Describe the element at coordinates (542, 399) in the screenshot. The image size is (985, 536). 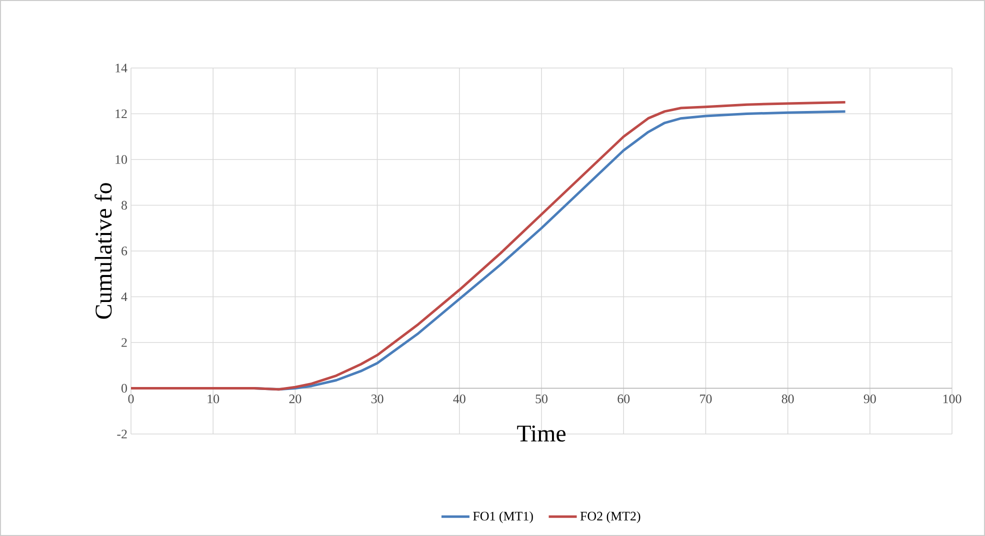
I see `x-tick-label: 50` at that location.